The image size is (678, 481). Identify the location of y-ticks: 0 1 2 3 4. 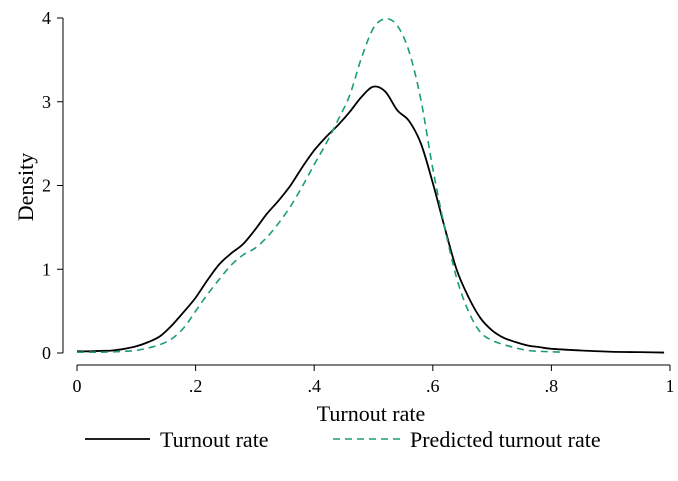
(52, 185).